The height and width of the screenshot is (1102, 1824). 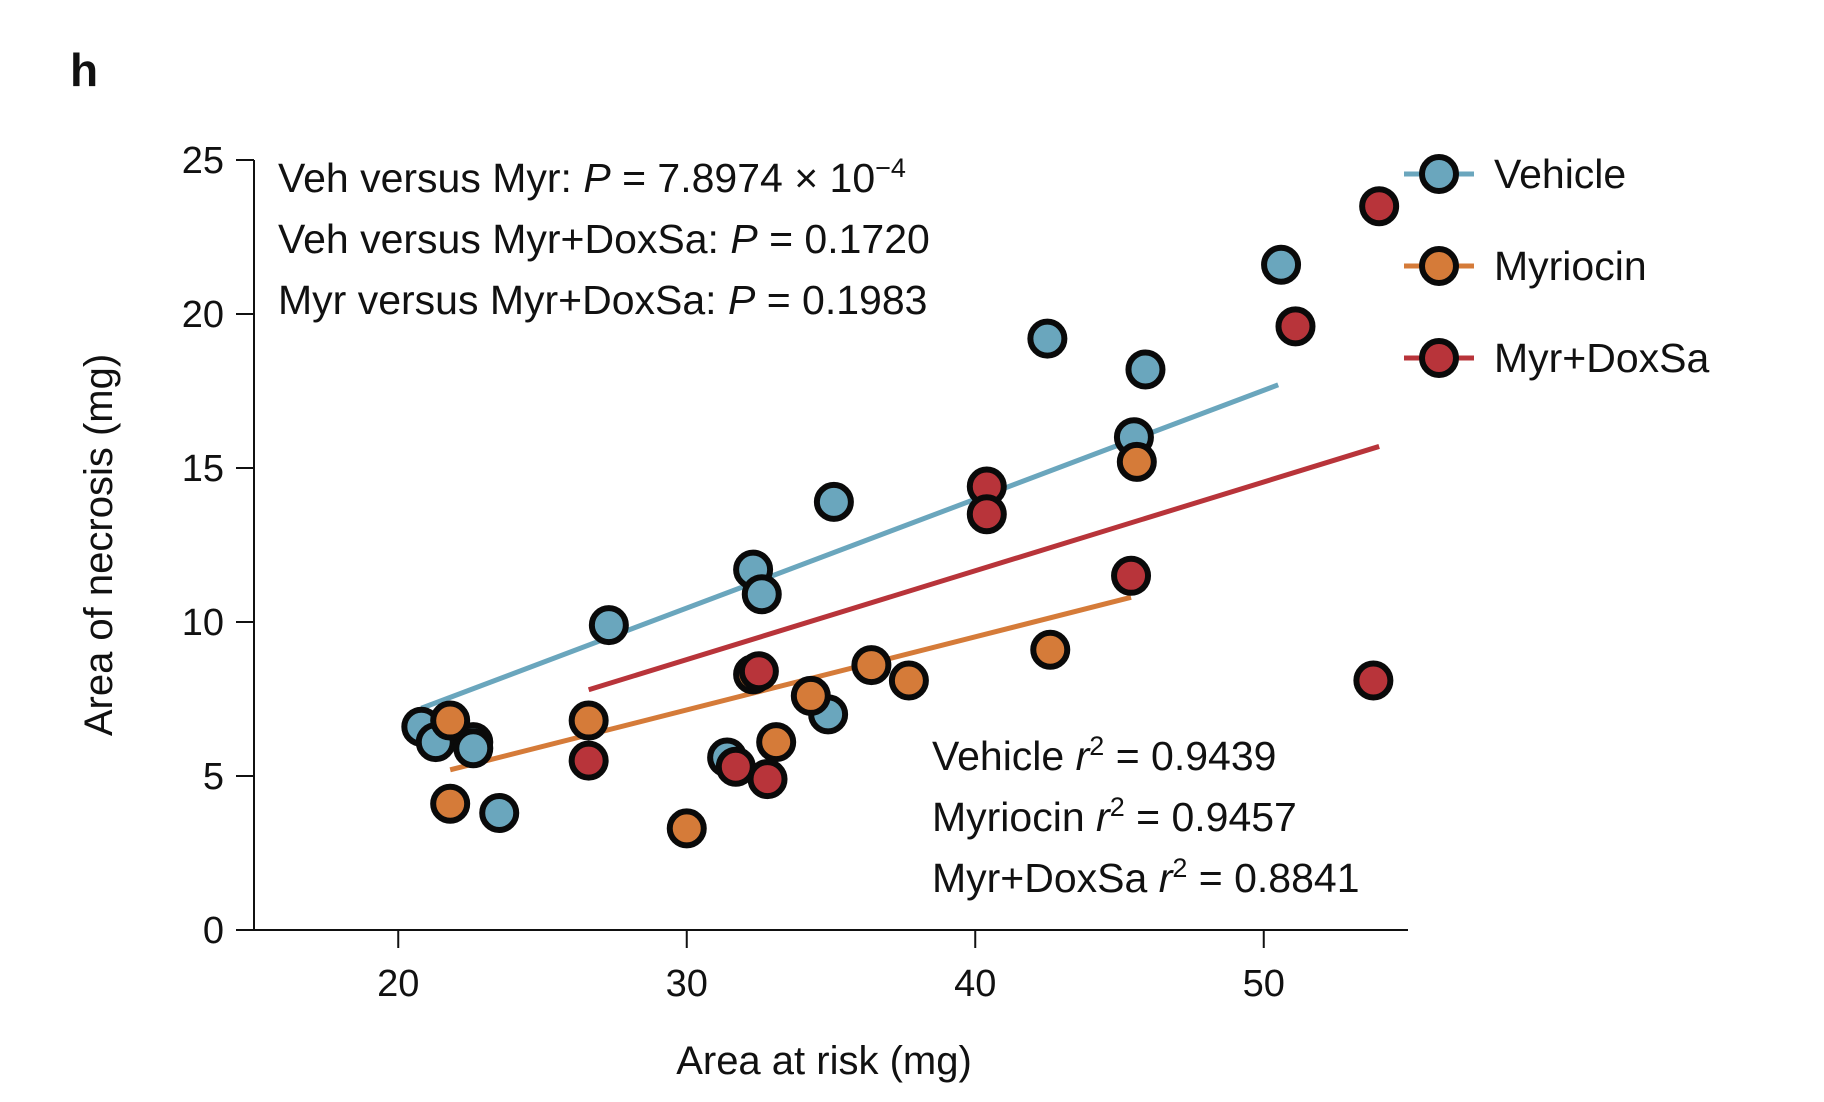 What do you see at coordinates (1439, 266) in the screenshot?
I see `legend-marker-myriocin` at bounding box center [1439, 266].